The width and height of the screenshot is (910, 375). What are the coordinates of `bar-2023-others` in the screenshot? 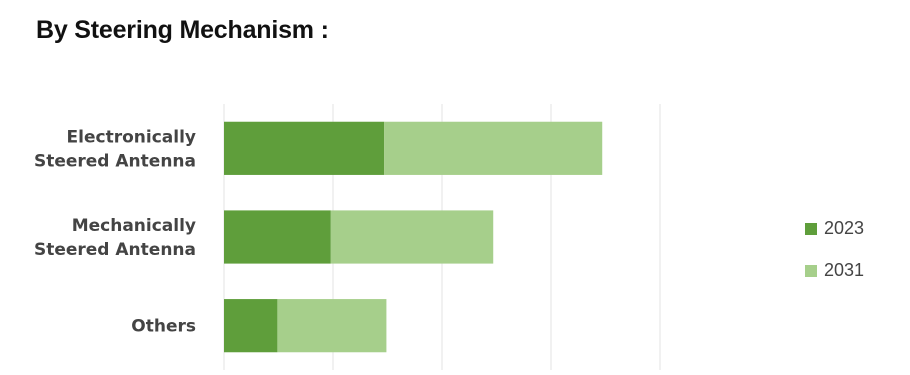 It's located at (251, 326).